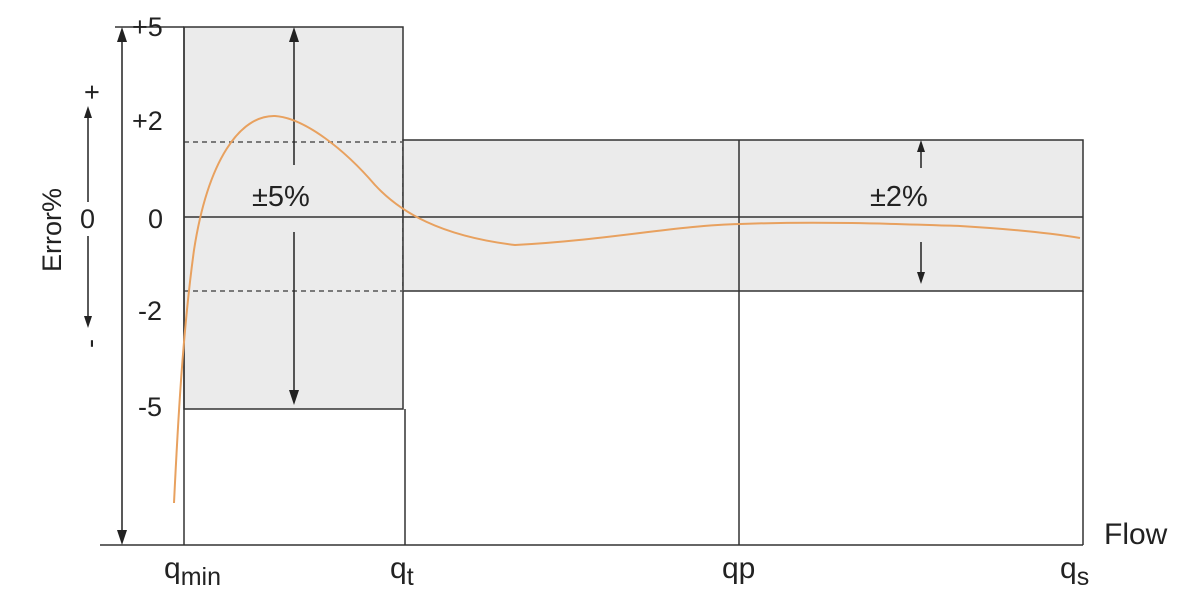 This screenshot has height=599, width=1204. What do you see at coordinates (87, 219) in the screenshot?
I see `zero-mark-label: 0` at bounding box center [87, 219].